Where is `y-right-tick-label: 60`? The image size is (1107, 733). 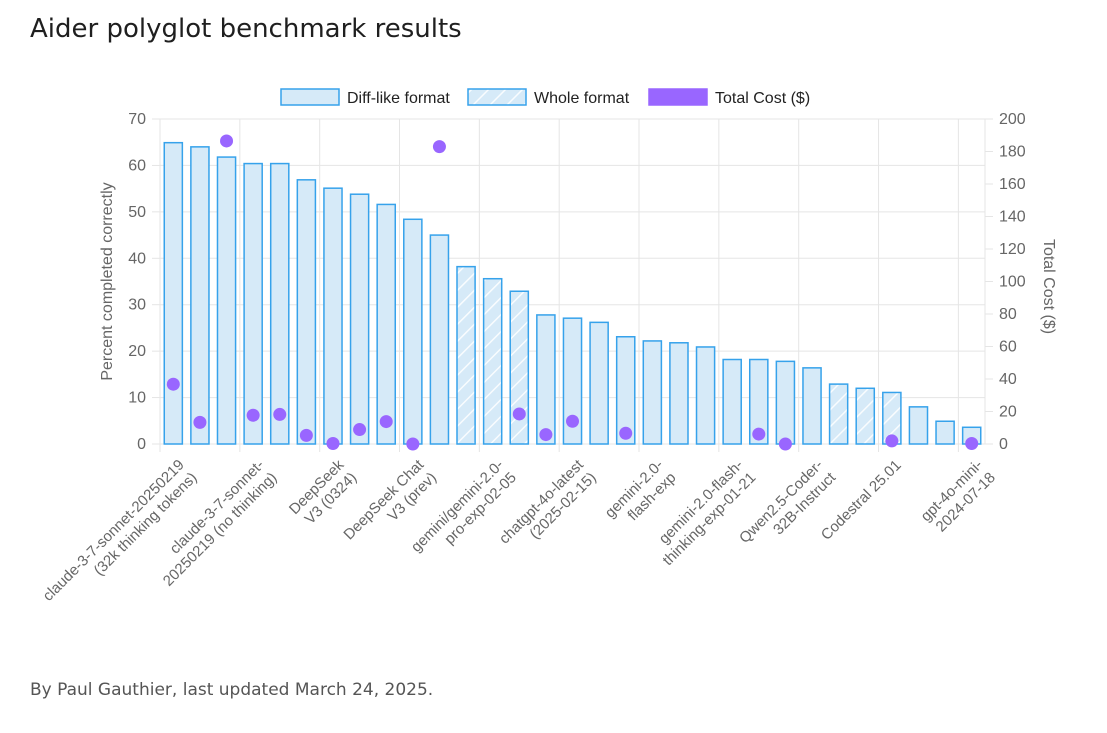 y-right-tick-label: 60 is located at coordinates (1008, 347).